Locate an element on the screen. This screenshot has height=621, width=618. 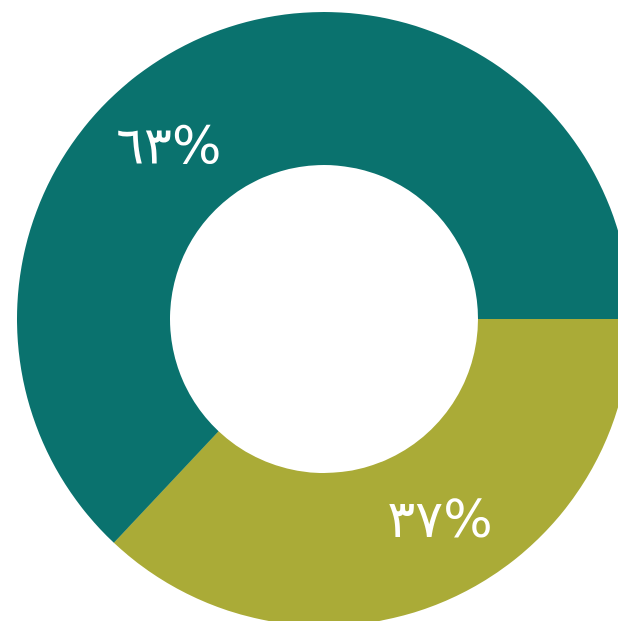
slice-label-63: ٦٣% is located at coordinates (168, 147).